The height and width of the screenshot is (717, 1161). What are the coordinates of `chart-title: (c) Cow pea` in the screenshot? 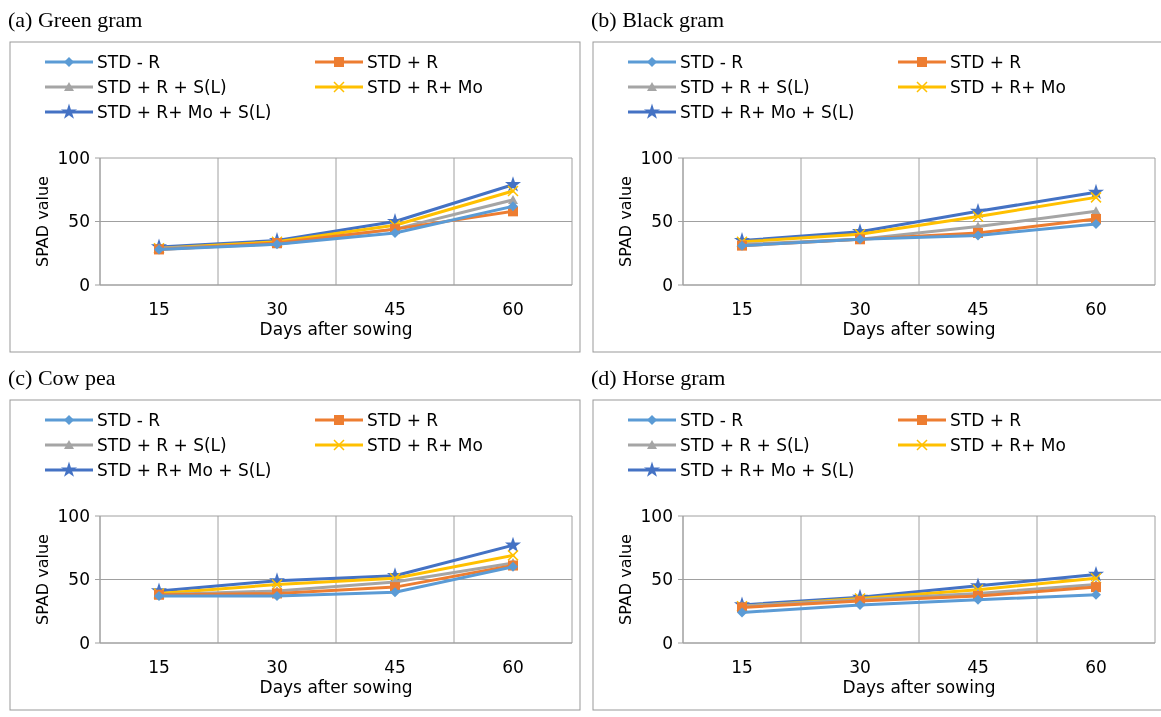 It's located at (62, 377).